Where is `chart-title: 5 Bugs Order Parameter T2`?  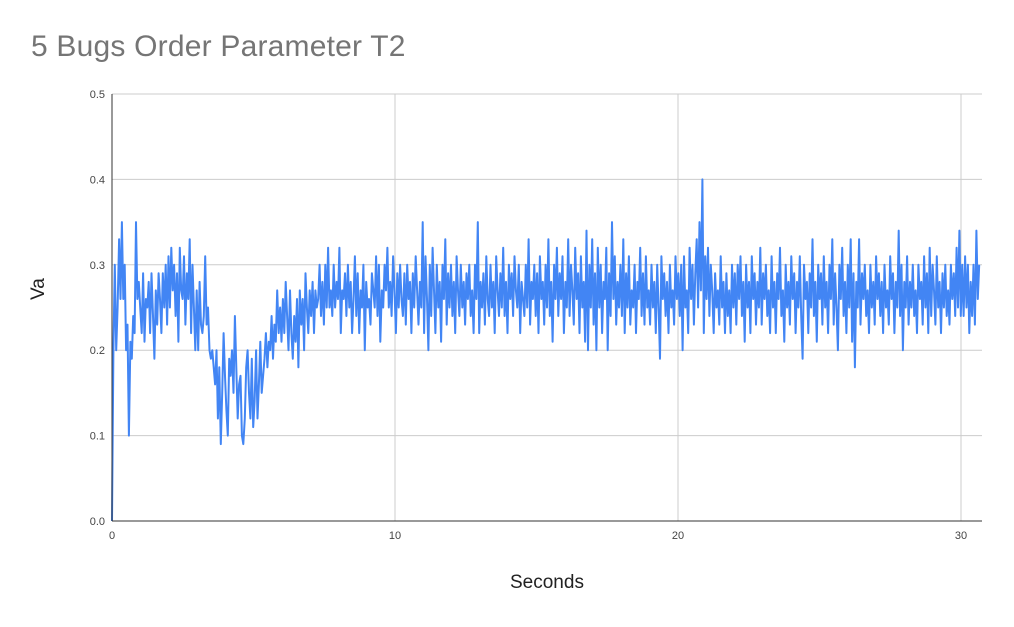 chart-title: 5 Bugs Order Parameter T2 is located at coordinates (218, 46).